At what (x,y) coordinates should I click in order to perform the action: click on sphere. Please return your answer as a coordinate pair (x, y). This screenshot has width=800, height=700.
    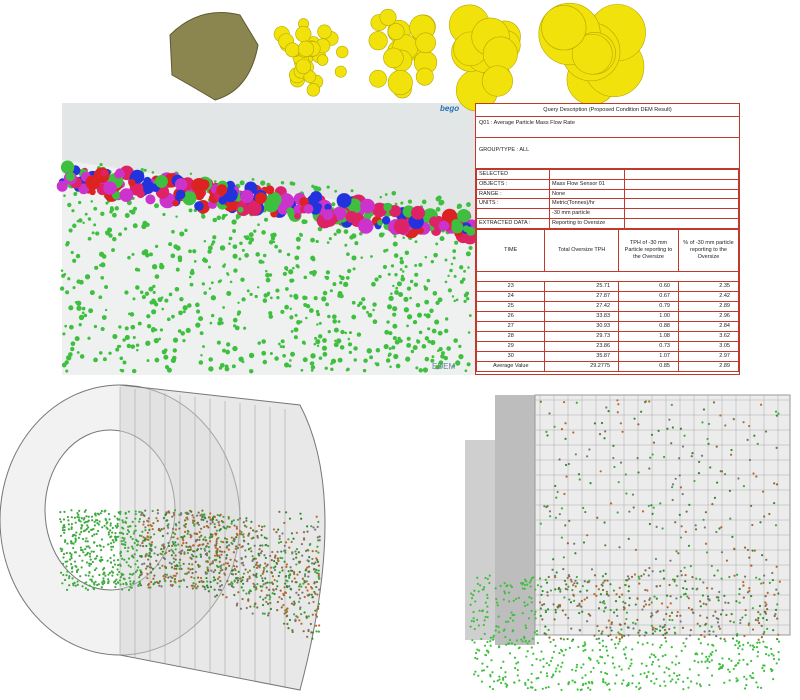
    Looking at the image, I should click on (340, 71).